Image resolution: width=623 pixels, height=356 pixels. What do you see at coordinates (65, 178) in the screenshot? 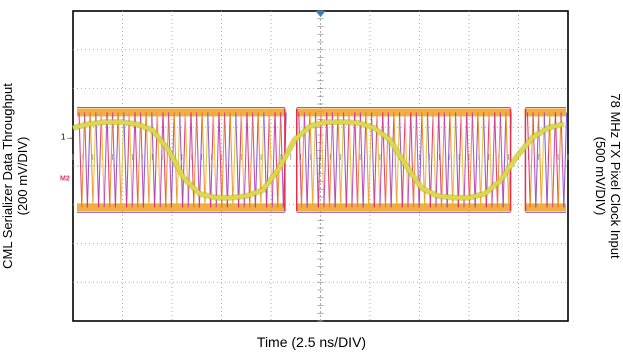
I see `channel-2-marker: M2` at bounding box center [65, 178].